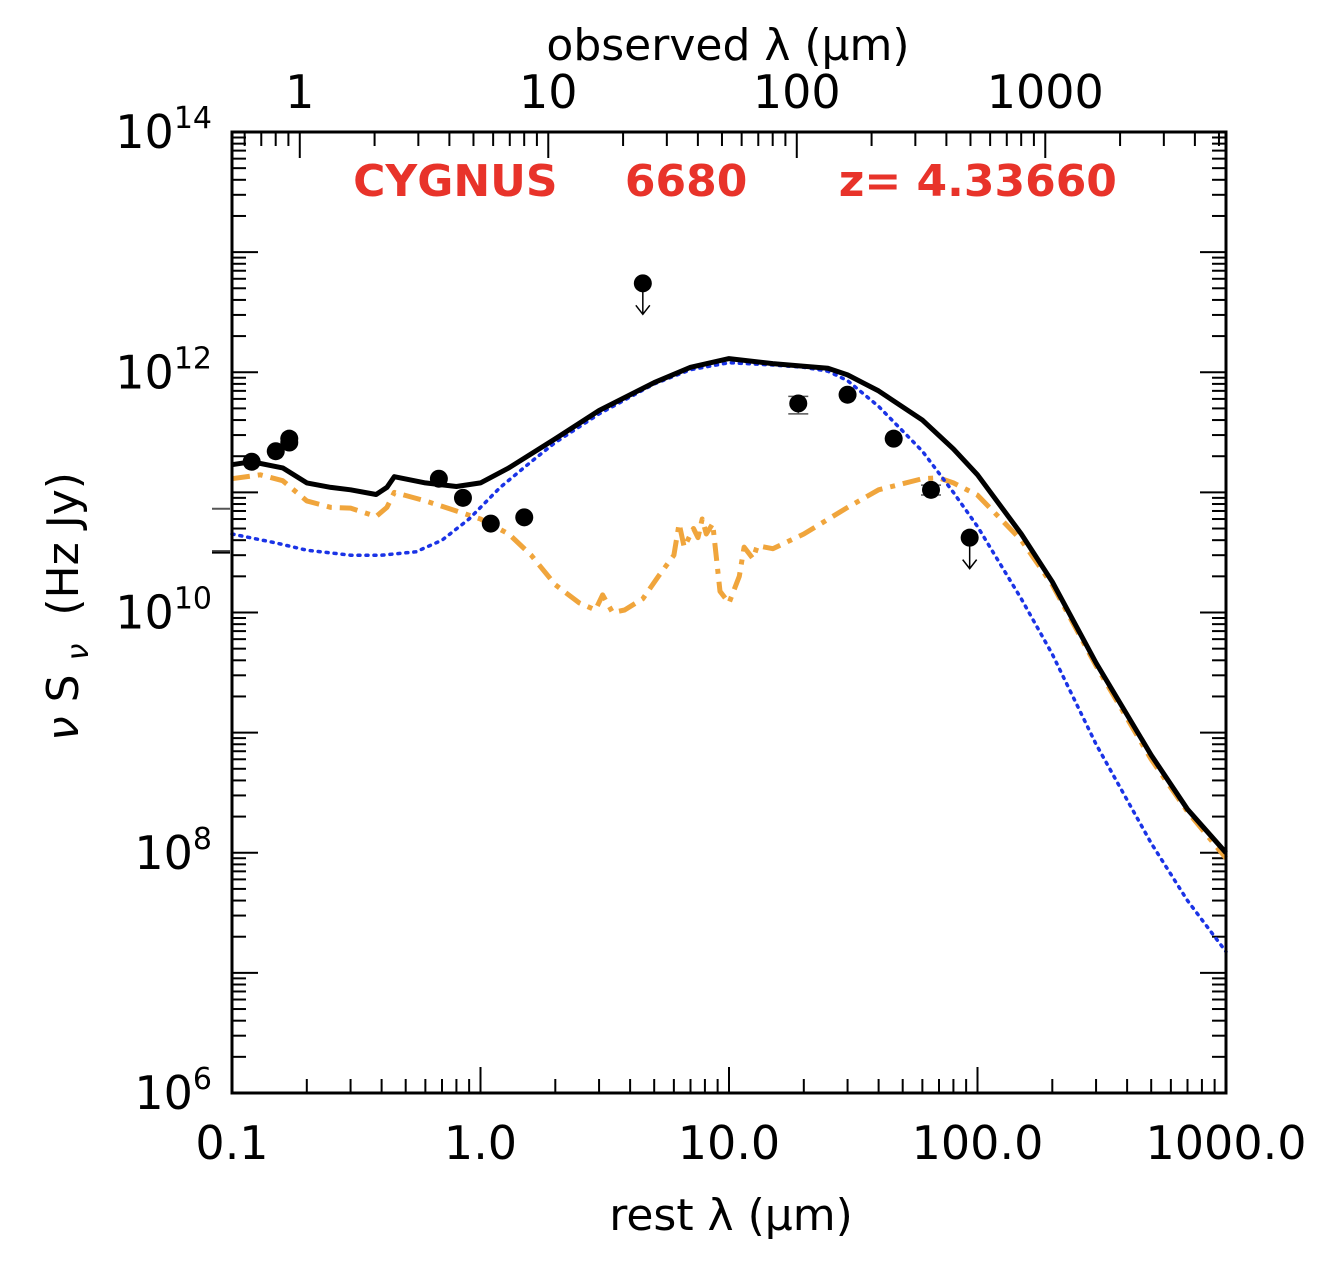  I want to click on x2-tick-label: 100, so click(797, 92).